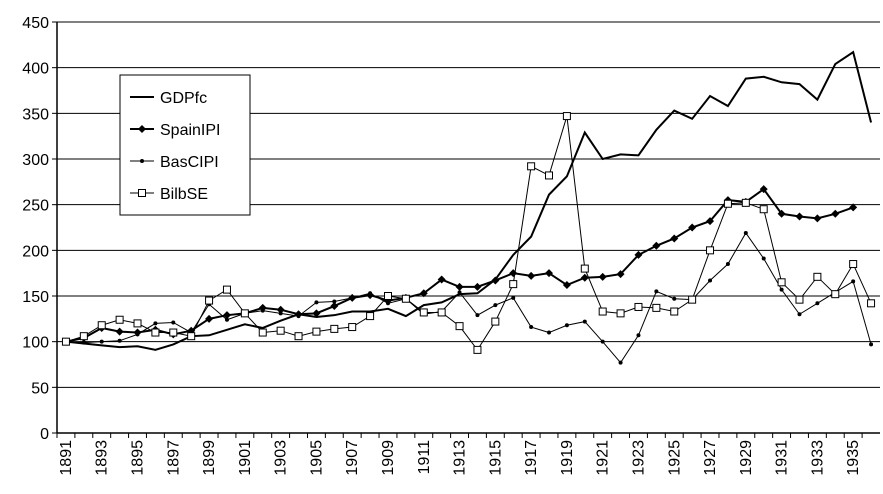 The width and height of the screenshot is (883, 494). I want to click on y-tick-label: 450, so click(35, 23).